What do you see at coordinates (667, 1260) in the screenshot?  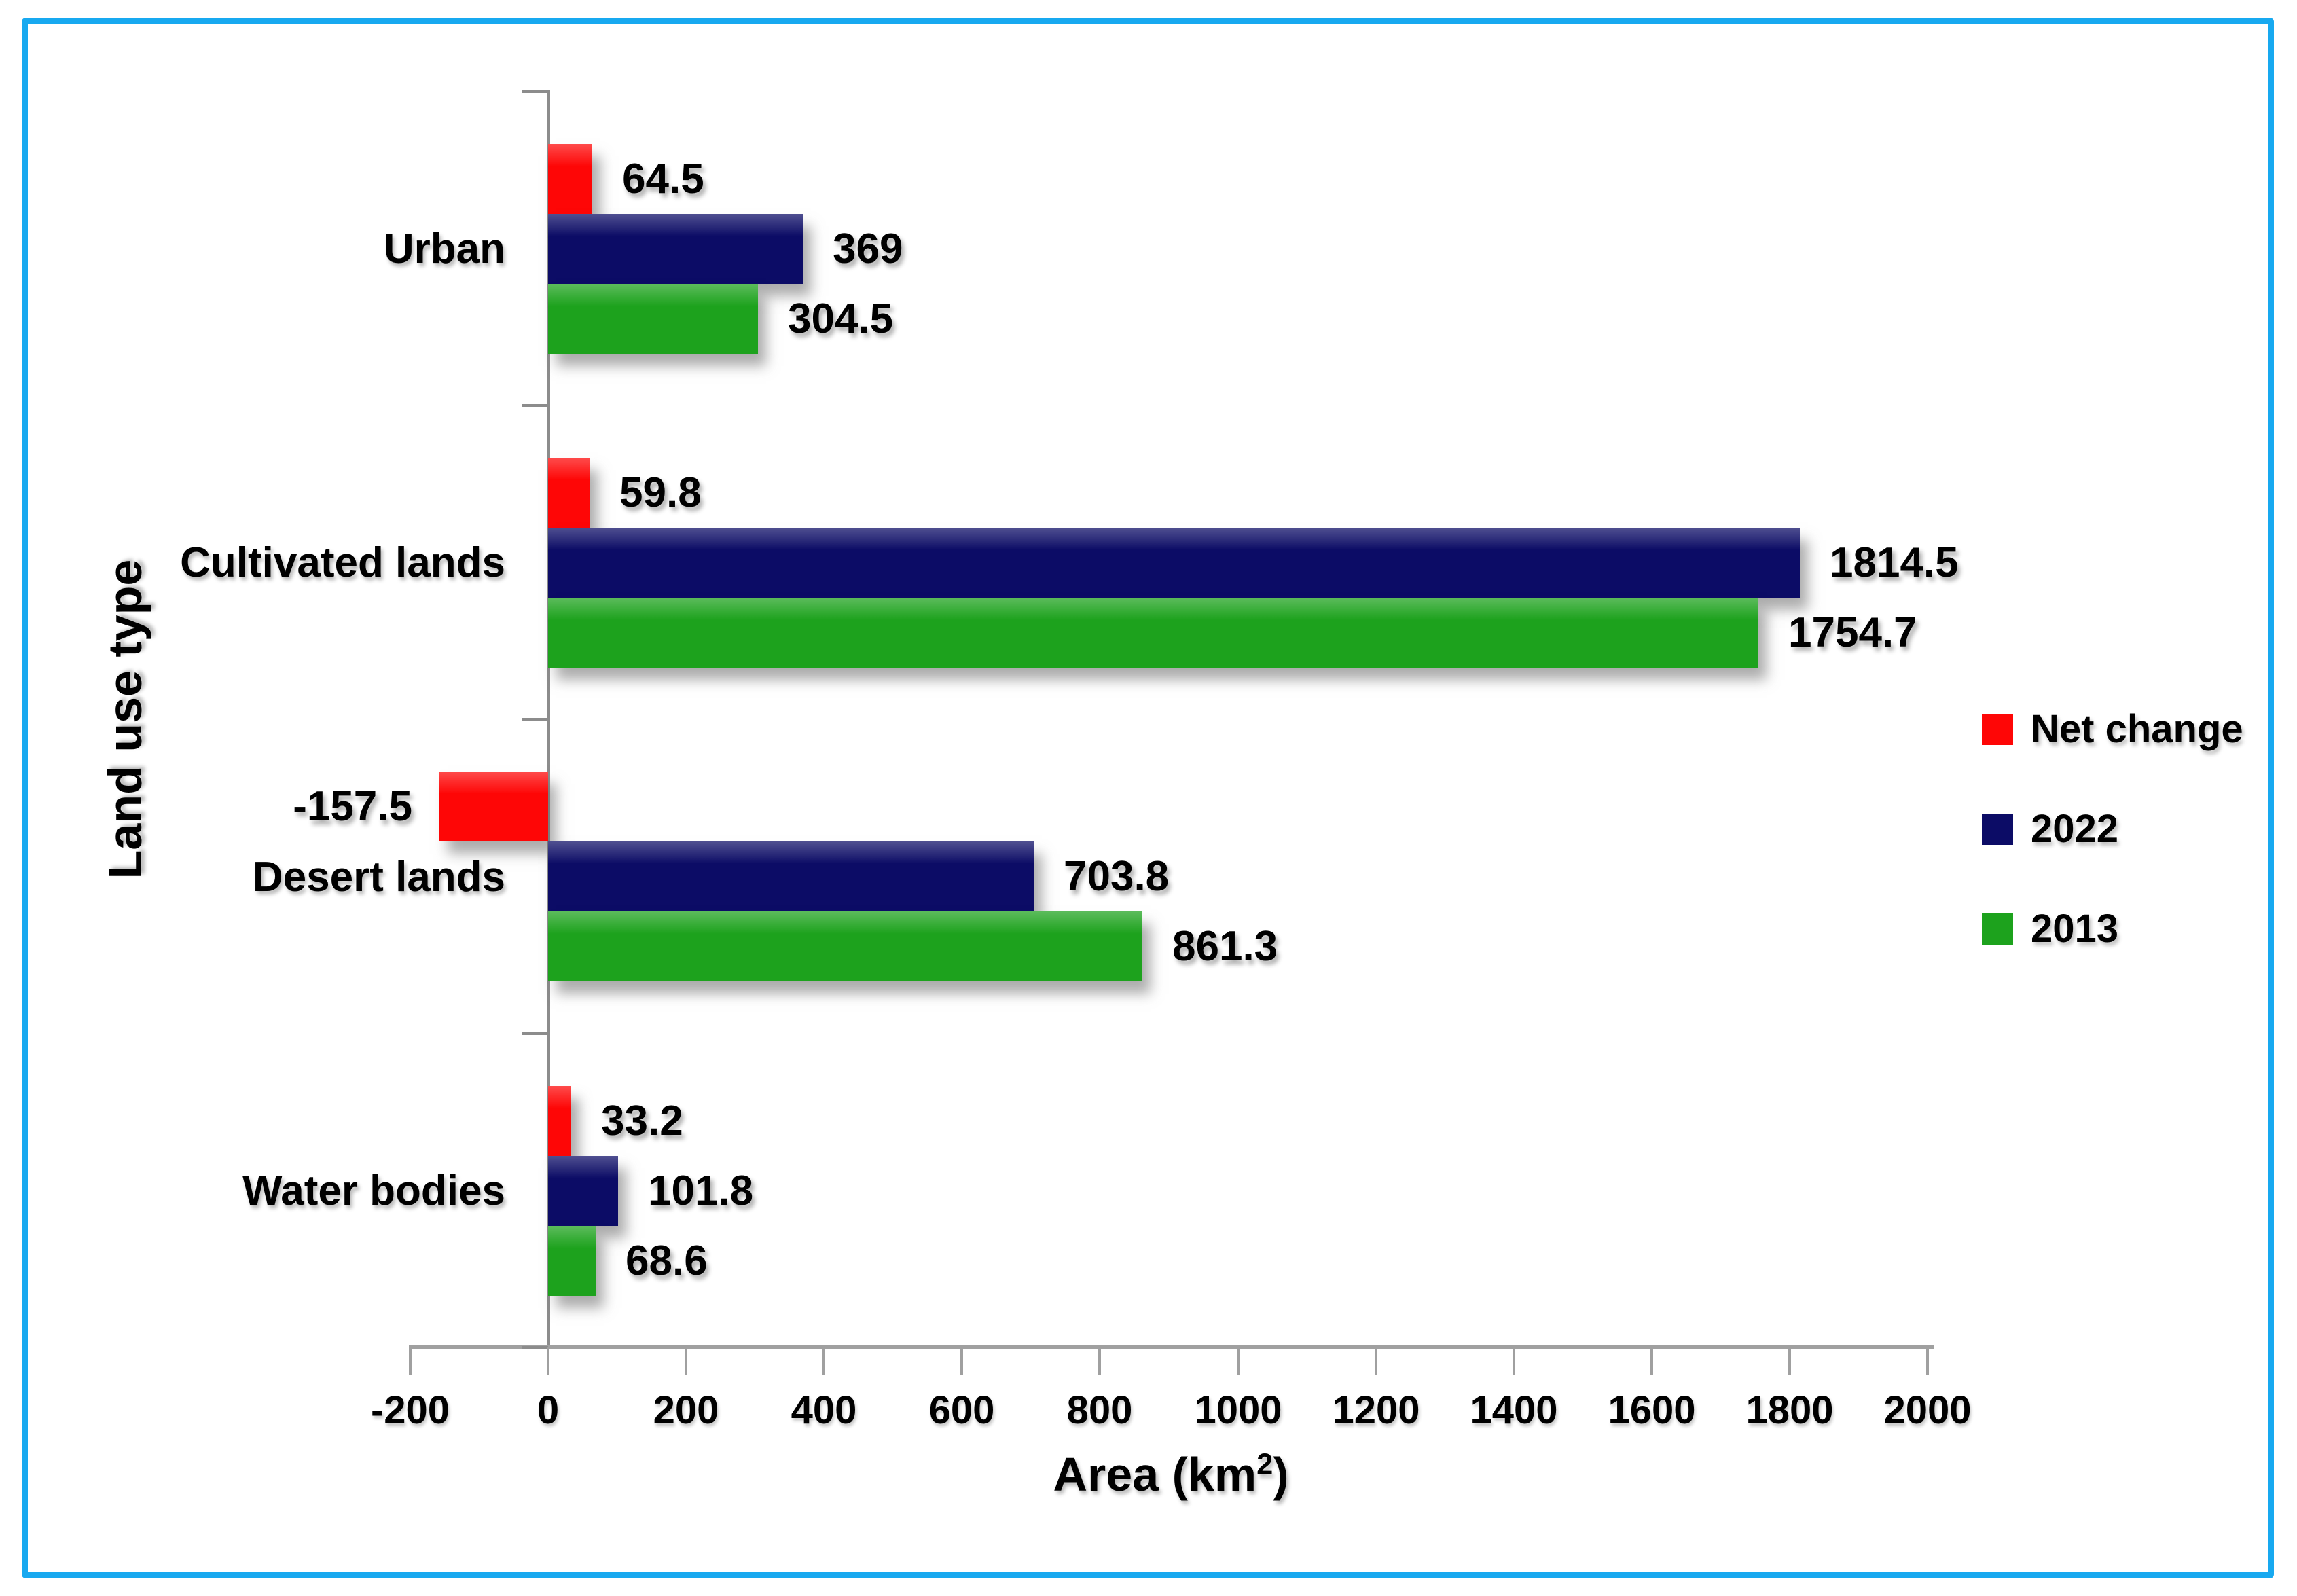 I see `bar-value-label-2013-water-bodies: 68.6` at bounding box center [667, 1260].